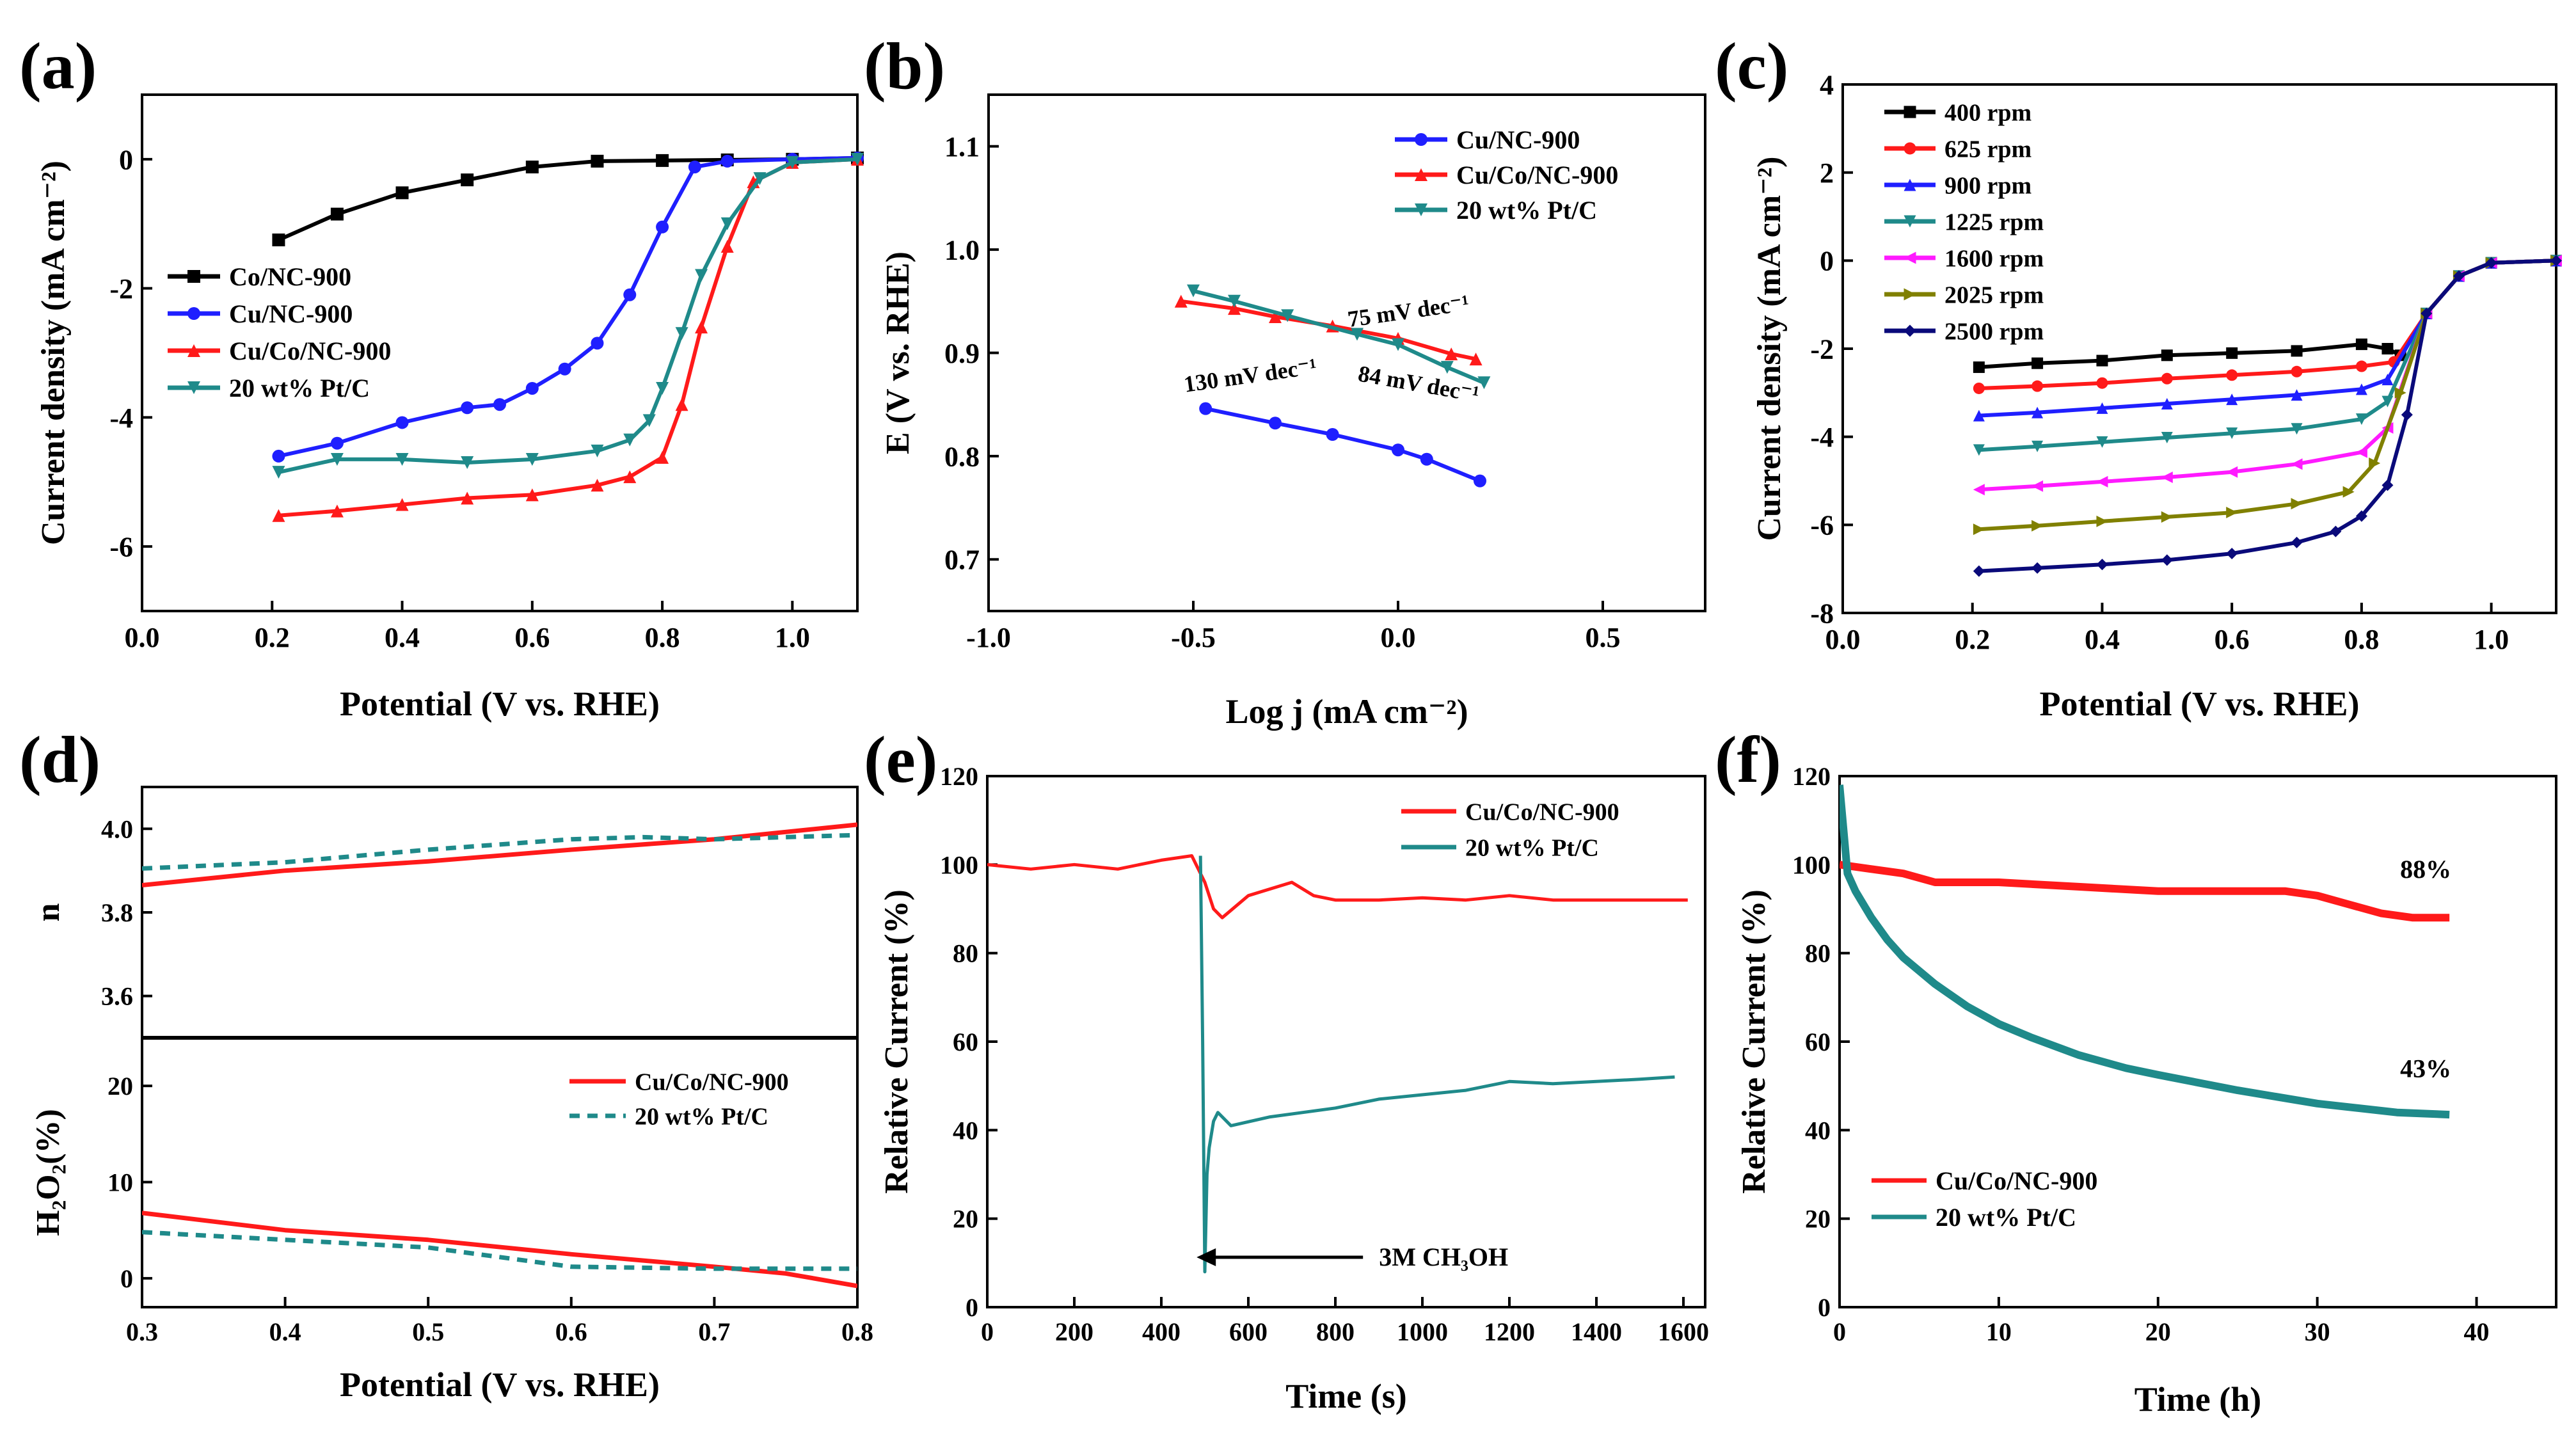  What do you see at coordinates (1822, 437) in the screenshot?
I see `y-tick-label: -4` at bounding box center [1822, 437].